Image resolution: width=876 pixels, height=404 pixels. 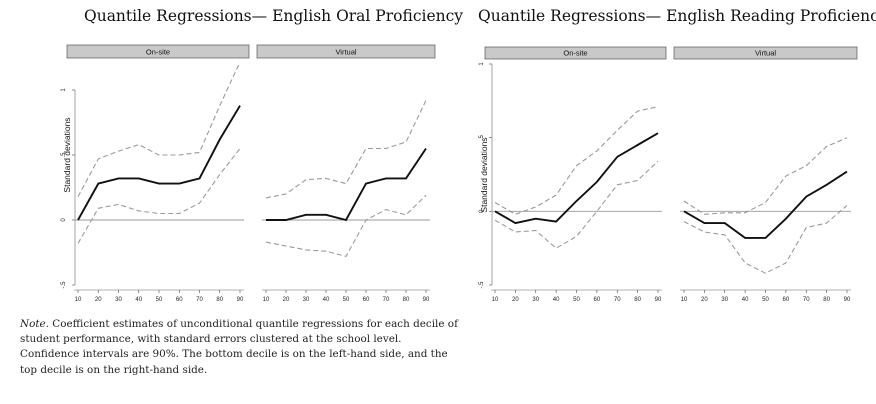 What do you see at coordinates (266, 300) in the screenshot?
I see `chart0-panel1-x-tick-label: 10` at bounding box center [266, 300].